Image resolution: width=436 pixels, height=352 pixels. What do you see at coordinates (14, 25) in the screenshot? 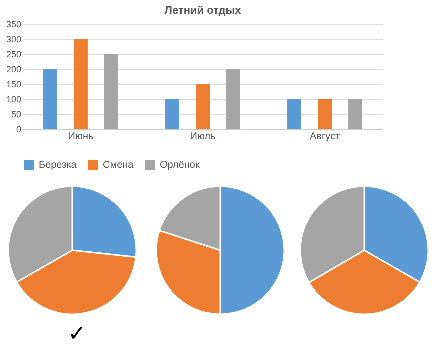
I see `y-tick-label: 350` at bounding box center [14, 25].